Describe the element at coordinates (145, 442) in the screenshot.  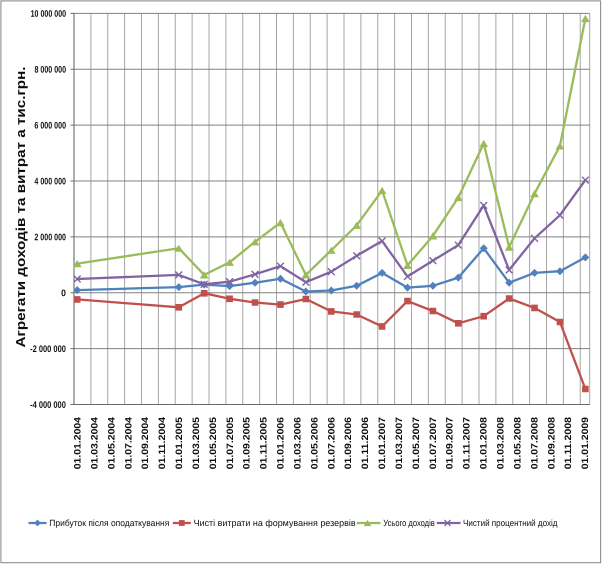
I see `svg-text: 01.09.2004` at that location.